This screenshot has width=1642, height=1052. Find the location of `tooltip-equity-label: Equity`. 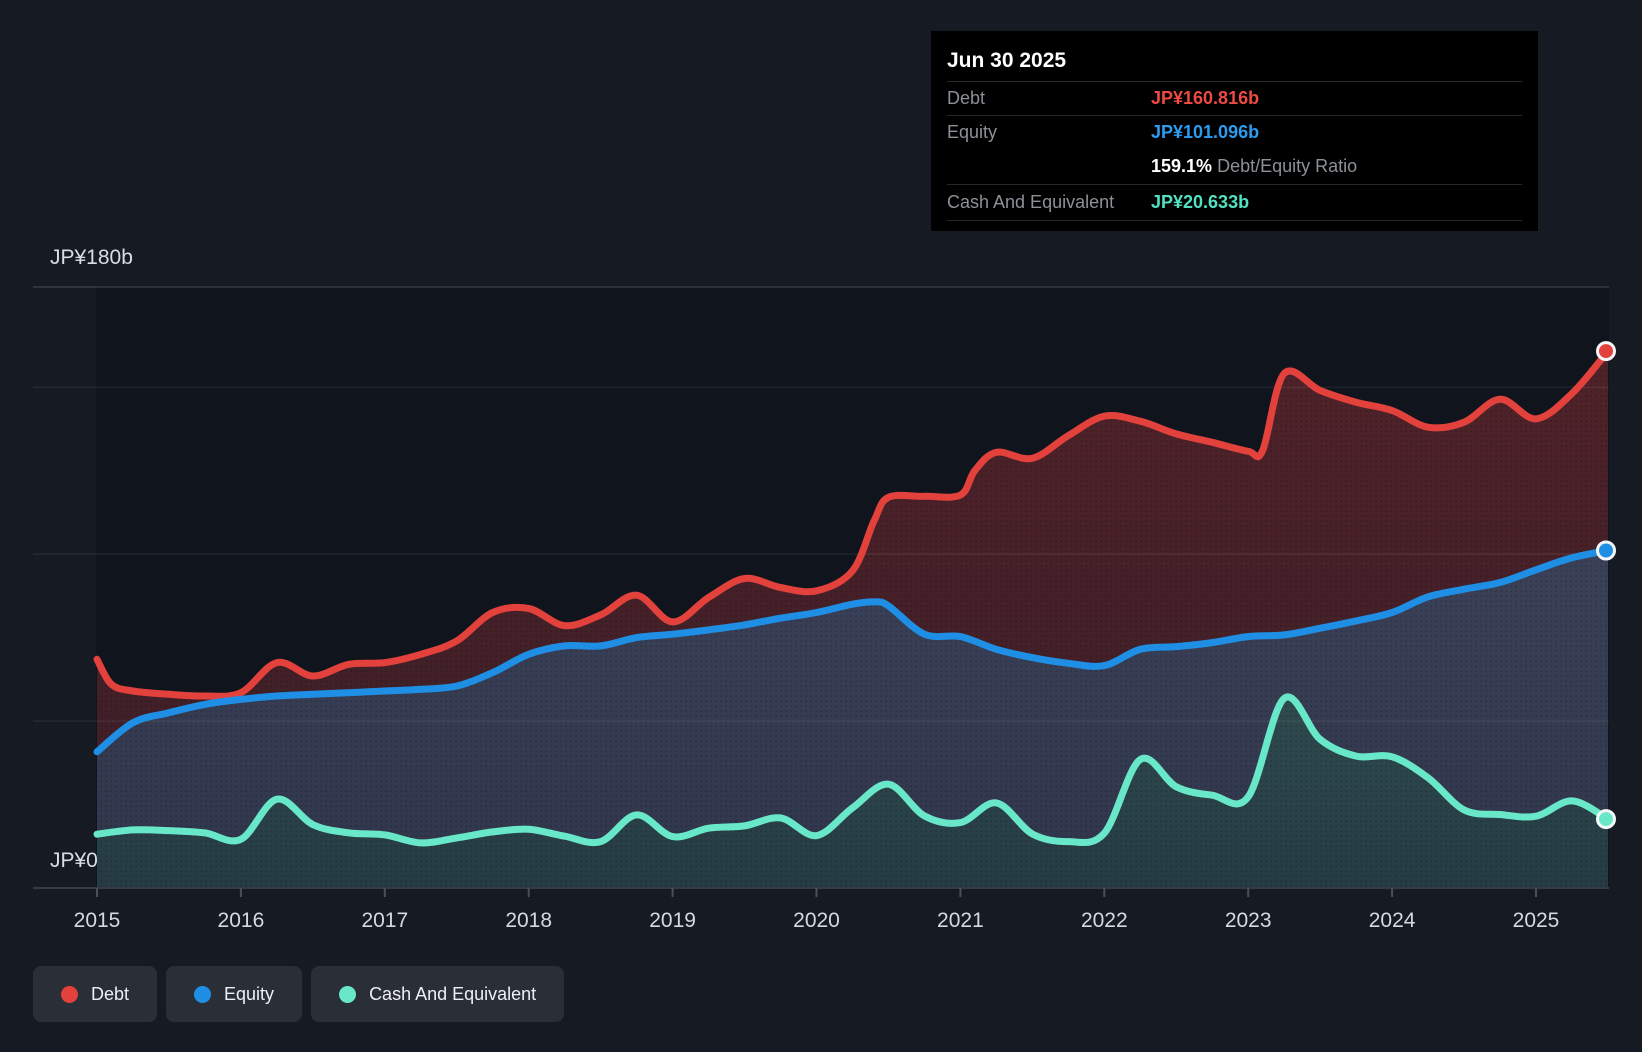

tooltip-equity-label: Equity is located at coordinates (972, 132).